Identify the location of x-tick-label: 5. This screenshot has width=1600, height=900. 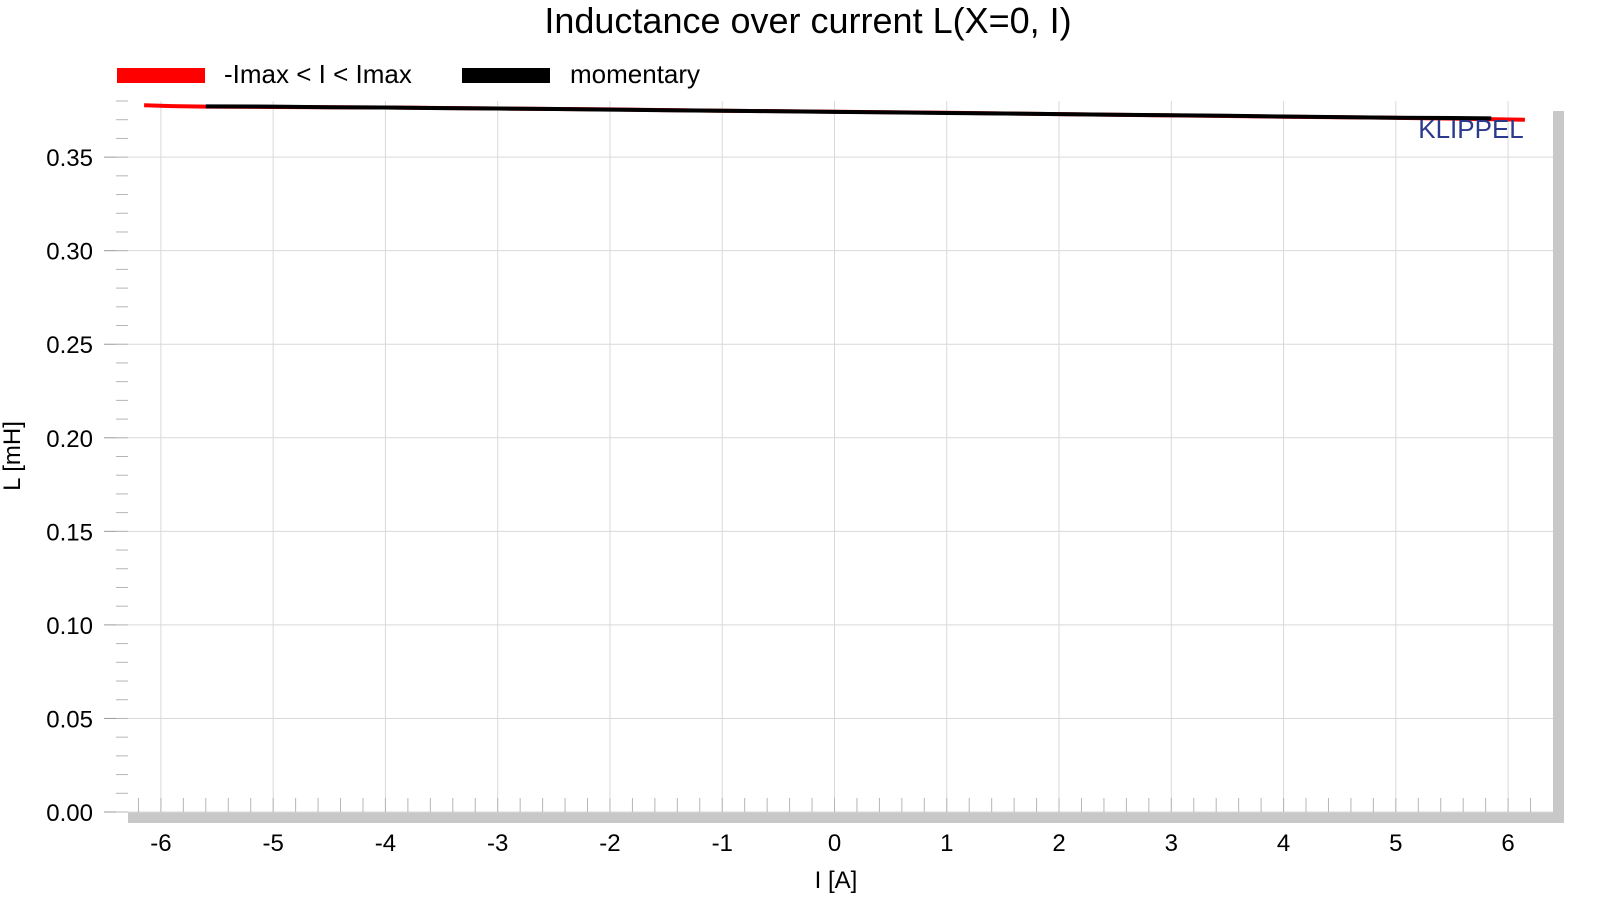
(1395, 843).